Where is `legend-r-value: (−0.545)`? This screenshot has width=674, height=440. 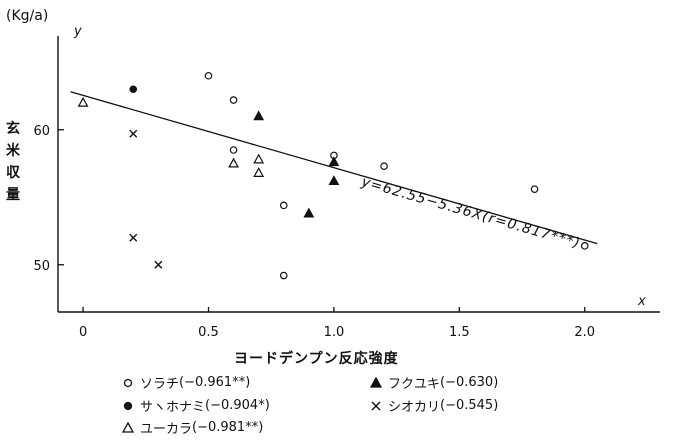
legend-r-value: (−0.545) is located at coordinates (469, 405).